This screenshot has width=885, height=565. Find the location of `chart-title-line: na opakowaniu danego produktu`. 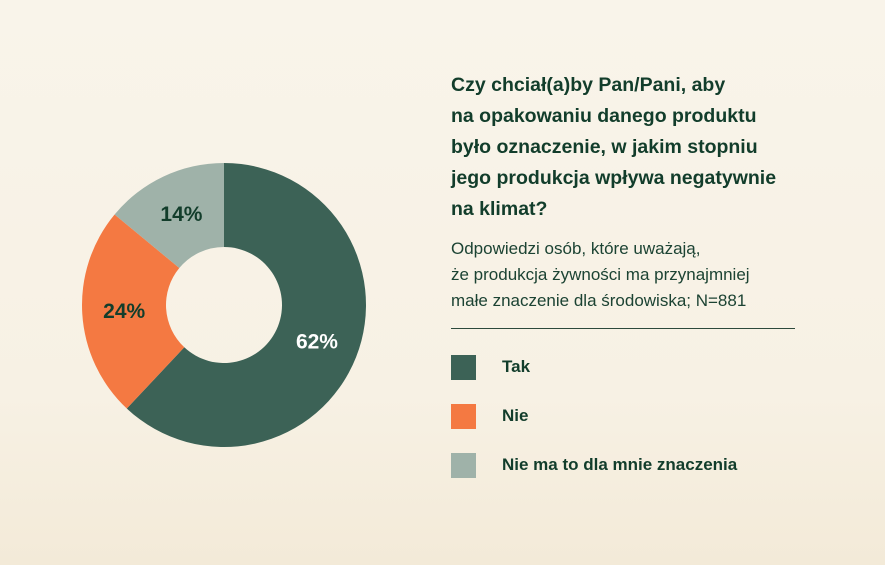

chart-title-line: na opakowaniu danego produktu is located at coordinates (604, 116).